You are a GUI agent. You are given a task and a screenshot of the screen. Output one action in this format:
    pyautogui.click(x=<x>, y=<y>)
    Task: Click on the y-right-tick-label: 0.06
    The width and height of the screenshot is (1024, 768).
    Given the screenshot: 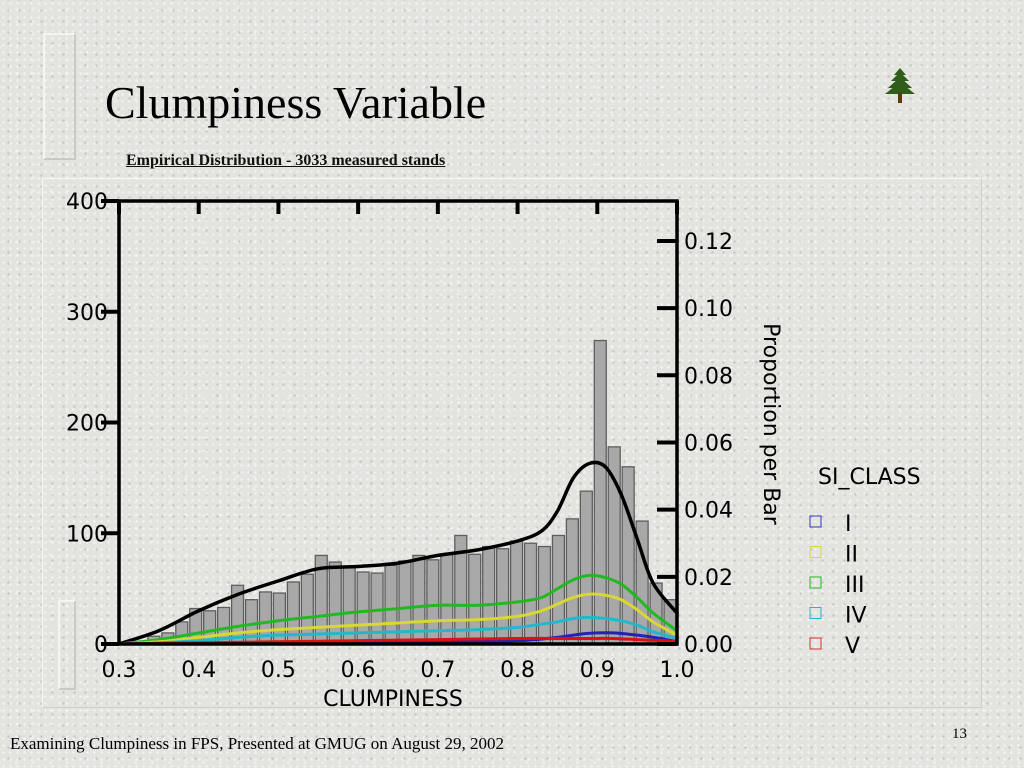 What is the action you would take?
    pyautogui.click(x=708, y=443)
    